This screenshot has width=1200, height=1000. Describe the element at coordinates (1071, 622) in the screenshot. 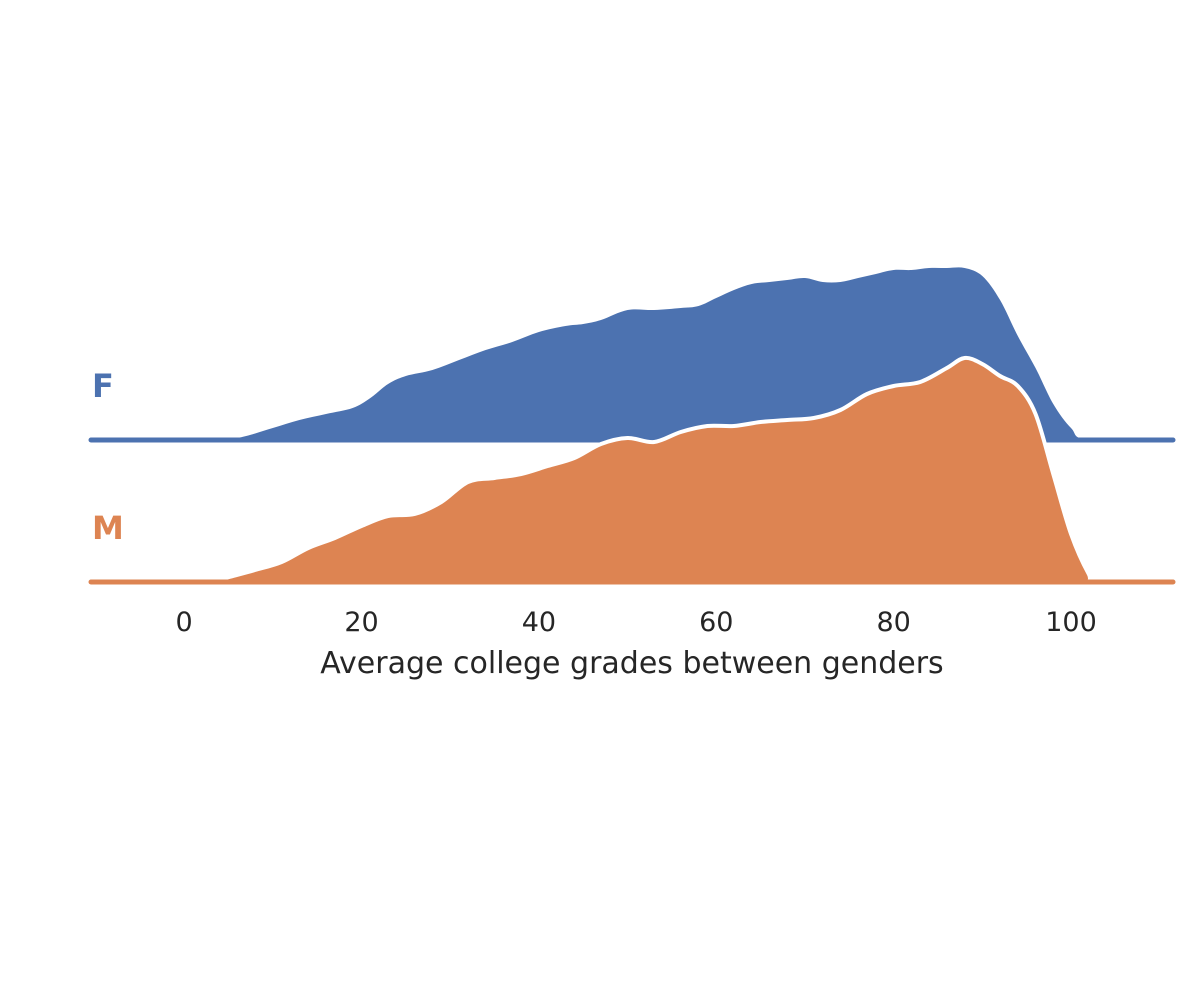

I see `x-tick-label: 100` at that location.